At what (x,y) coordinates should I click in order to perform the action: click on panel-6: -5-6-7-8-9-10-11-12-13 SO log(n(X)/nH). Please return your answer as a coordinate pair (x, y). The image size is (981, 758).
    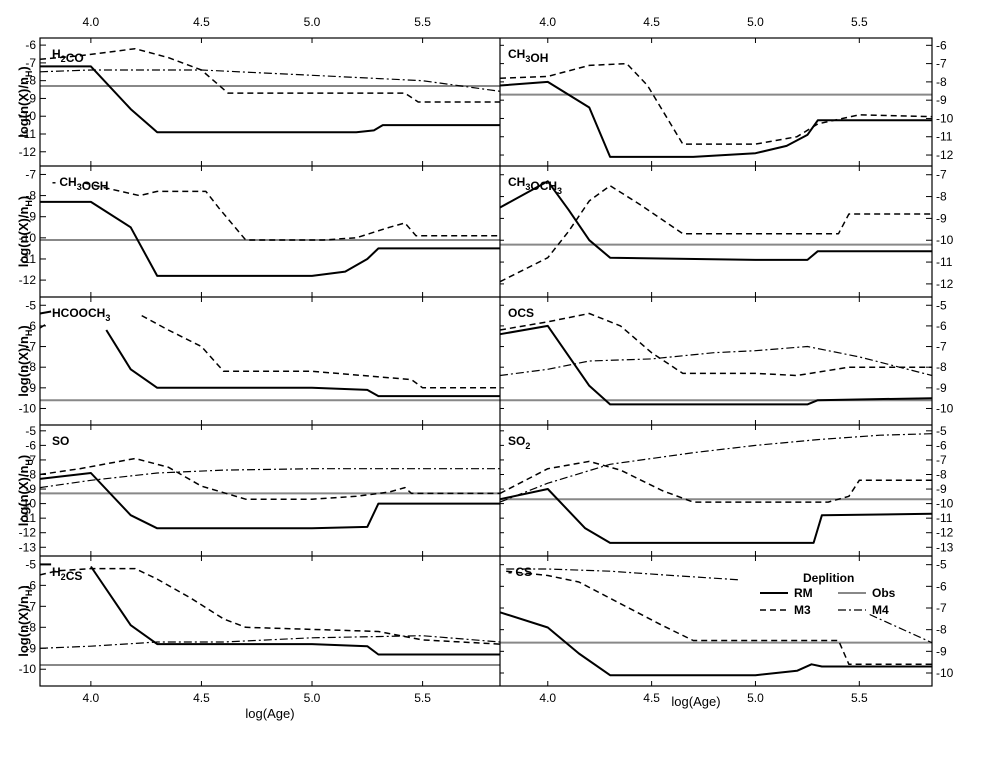
    Looking at the image, I should click on (258, 490).